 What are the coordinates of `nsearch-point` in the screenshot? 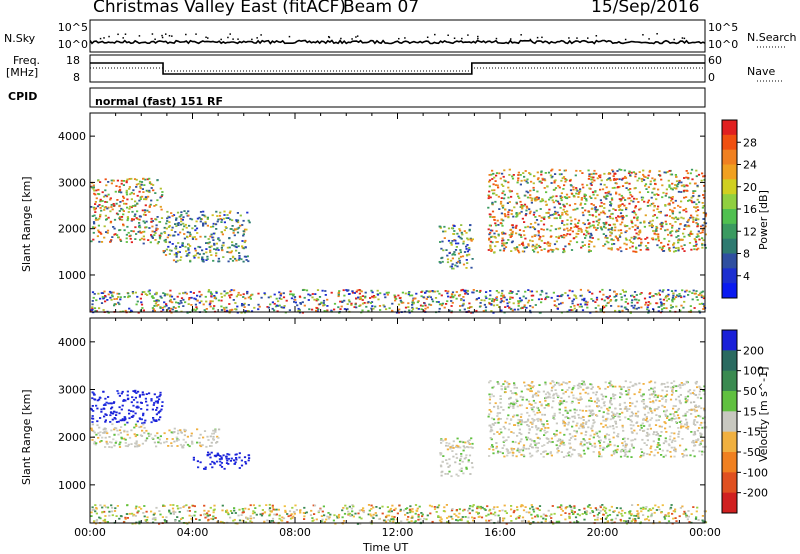 It's located at (596, 36).